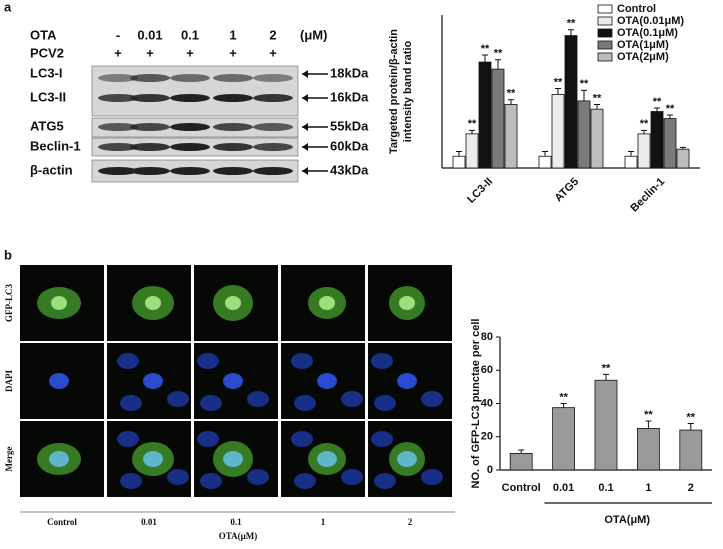 This screenshot has width=723, height=549. What do you see at coordinates (394, 91) in the screenshot?
I see `y-axis-title: Targeted protein/β-actin` at bounding box center [394, 91].